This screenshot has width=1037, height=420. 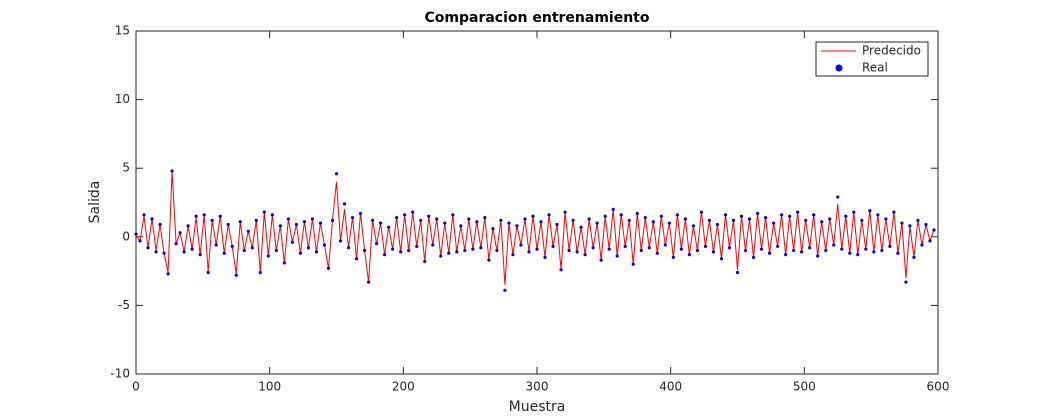 I want to click on x-axis-label: Muestra, so click(x=537, y=407).